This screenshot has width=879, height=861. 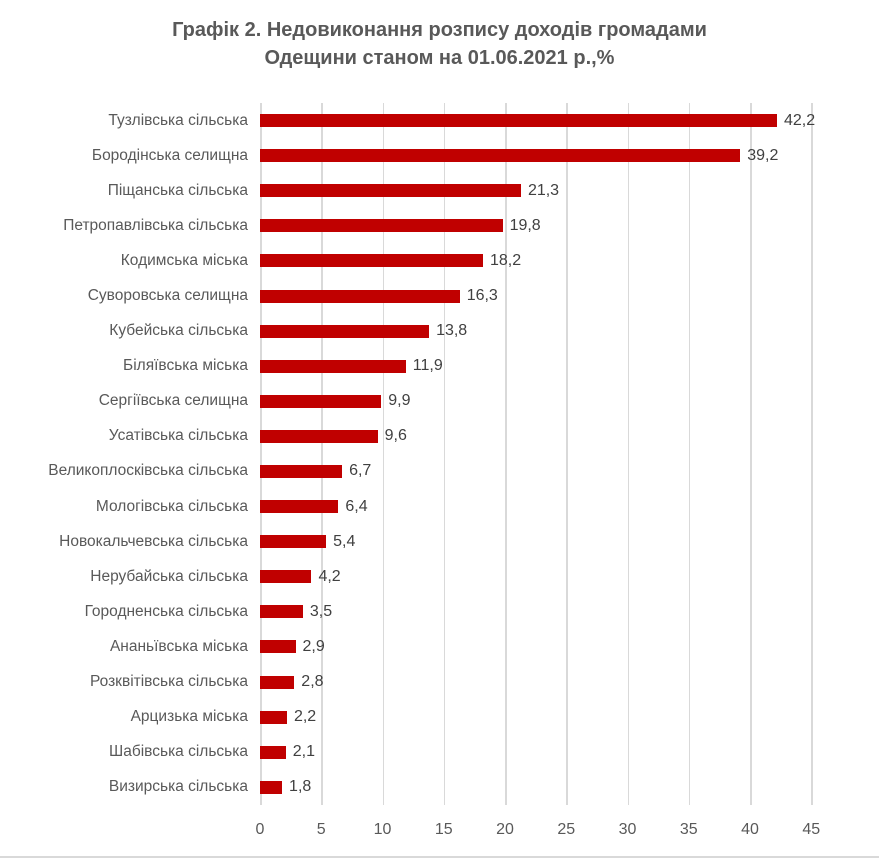 I want to click on x-axis: 0 5 10 15 20 25 30 35 40 45, so click(x=565, y=830).